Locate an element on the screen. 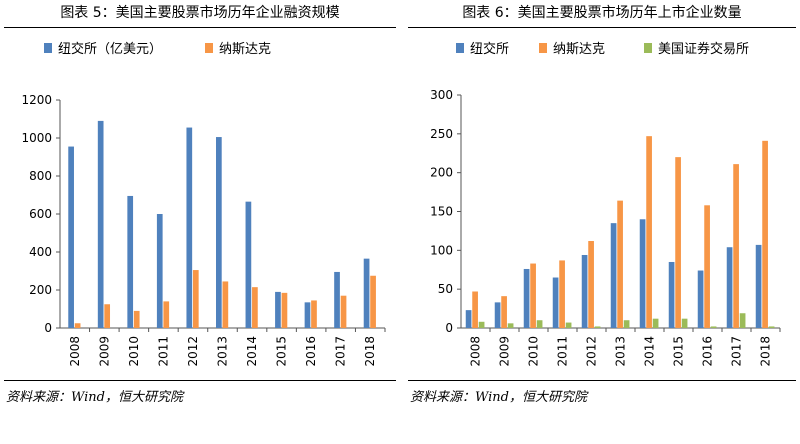 The height and width of the screenshot is (444, 800). y-tick-label: 1200 is located at coordinates (36, 100).